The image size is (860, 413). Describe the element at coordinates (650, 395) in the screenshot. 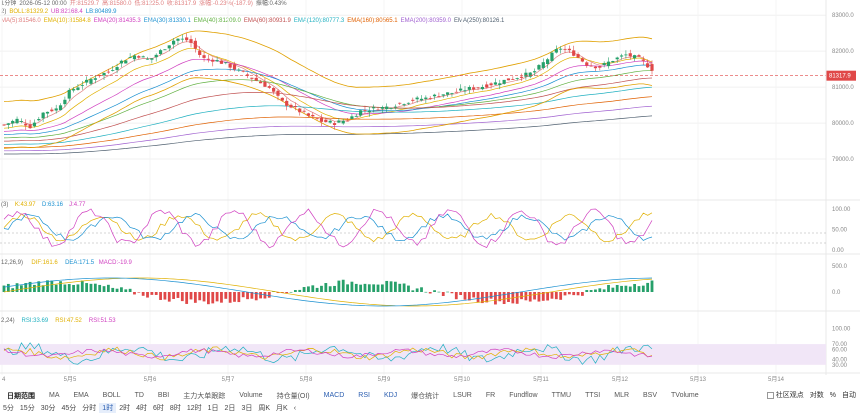

I see `indicator-19: BSV` at that location.